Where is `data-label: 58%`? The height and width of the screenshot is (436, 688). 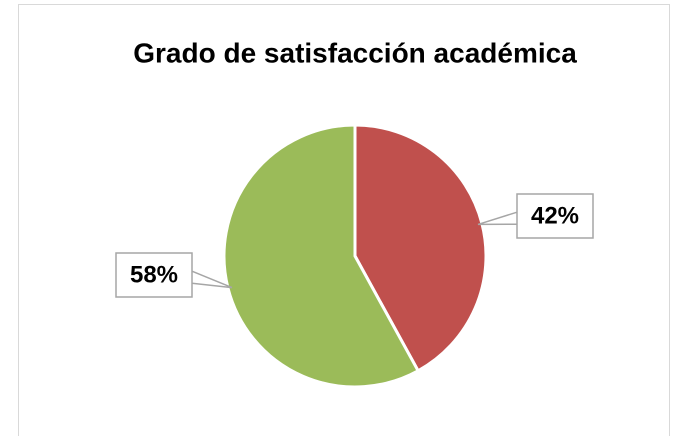
data-label: 58% is located at coordinates (154, 274).